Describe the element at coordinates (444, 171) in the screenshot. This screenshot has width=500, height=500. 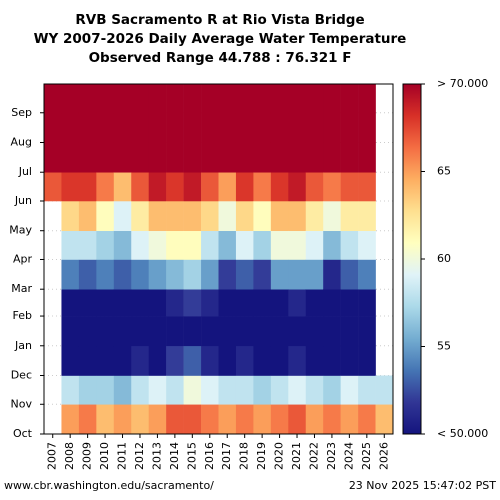
I see `colorbar-label: 65` at that location.